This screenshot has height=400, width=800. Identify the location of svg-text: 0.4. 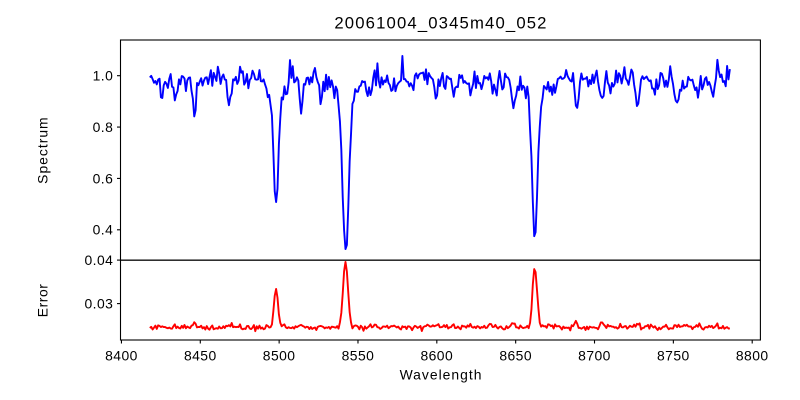
(103, 230).